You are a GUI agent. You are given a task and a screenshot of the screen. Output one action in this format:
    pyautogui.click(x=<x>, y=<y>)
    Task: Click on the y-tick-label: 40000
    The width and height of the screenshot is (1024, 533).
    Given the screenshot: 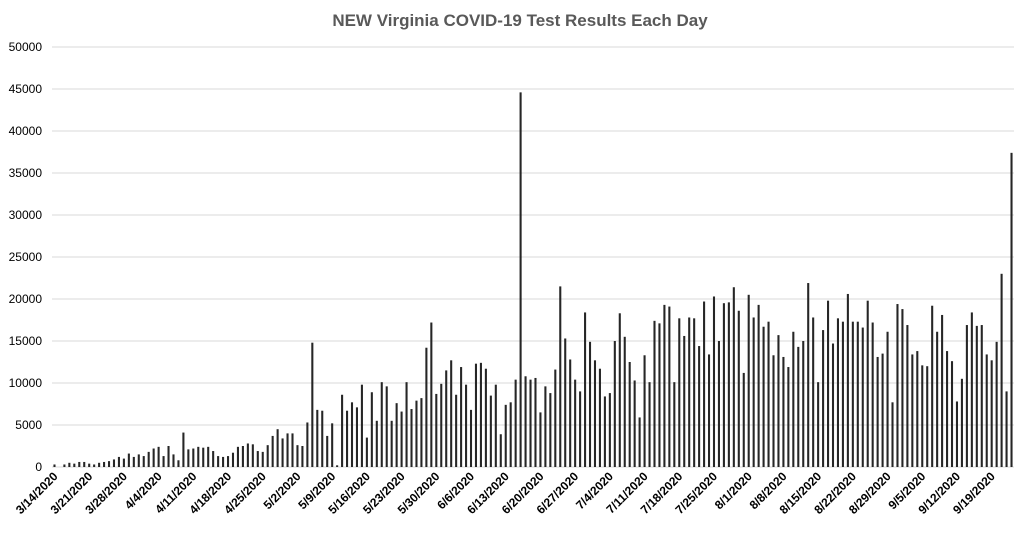 What is the action you would take?
    pyautogui.click(x=26, y=131)
    